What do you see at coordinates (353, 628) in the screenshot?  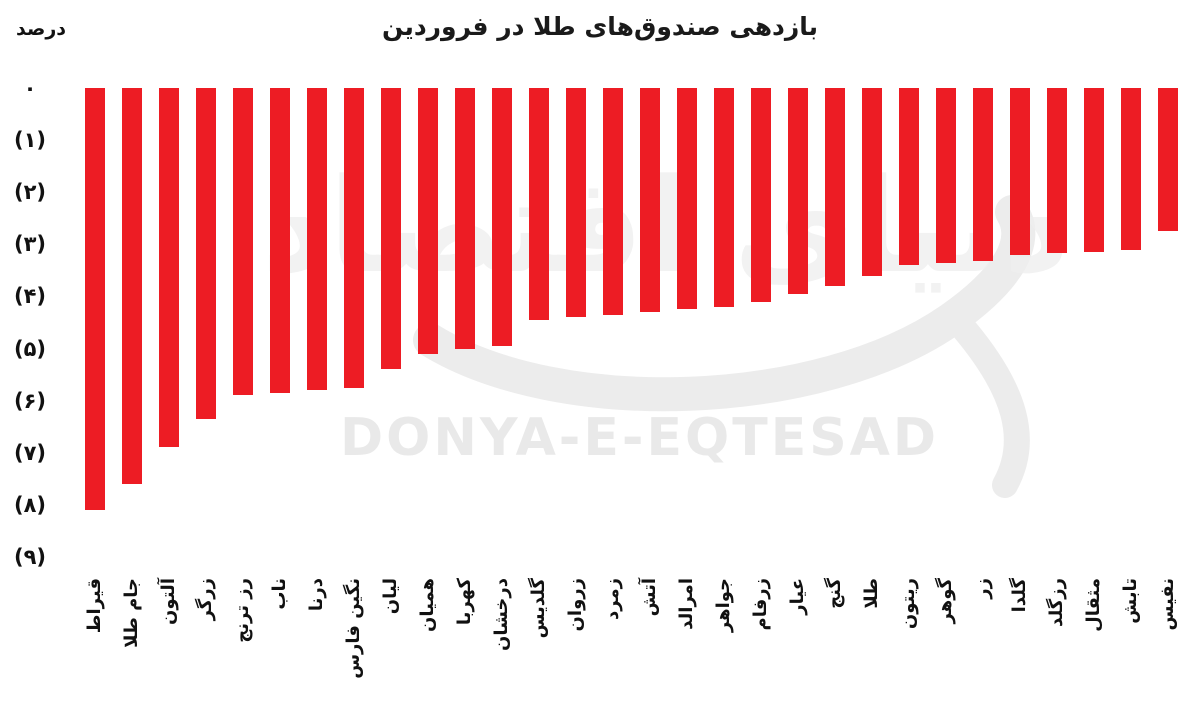 I see `x-axis-label: نگین فارس` at bounding box center [353, 628].